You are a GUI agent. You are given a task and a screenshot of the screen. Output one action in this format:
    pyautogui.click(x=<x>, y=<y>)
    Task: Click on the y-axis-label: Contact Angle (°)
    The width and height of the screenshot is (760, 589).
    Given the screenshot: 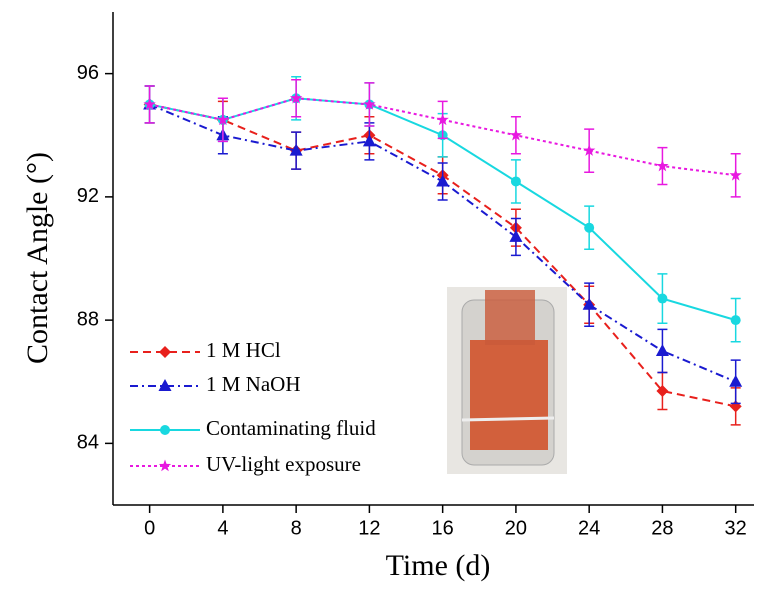 What is the action you would take?
    pyautogui.click(x=37, y=258)
    